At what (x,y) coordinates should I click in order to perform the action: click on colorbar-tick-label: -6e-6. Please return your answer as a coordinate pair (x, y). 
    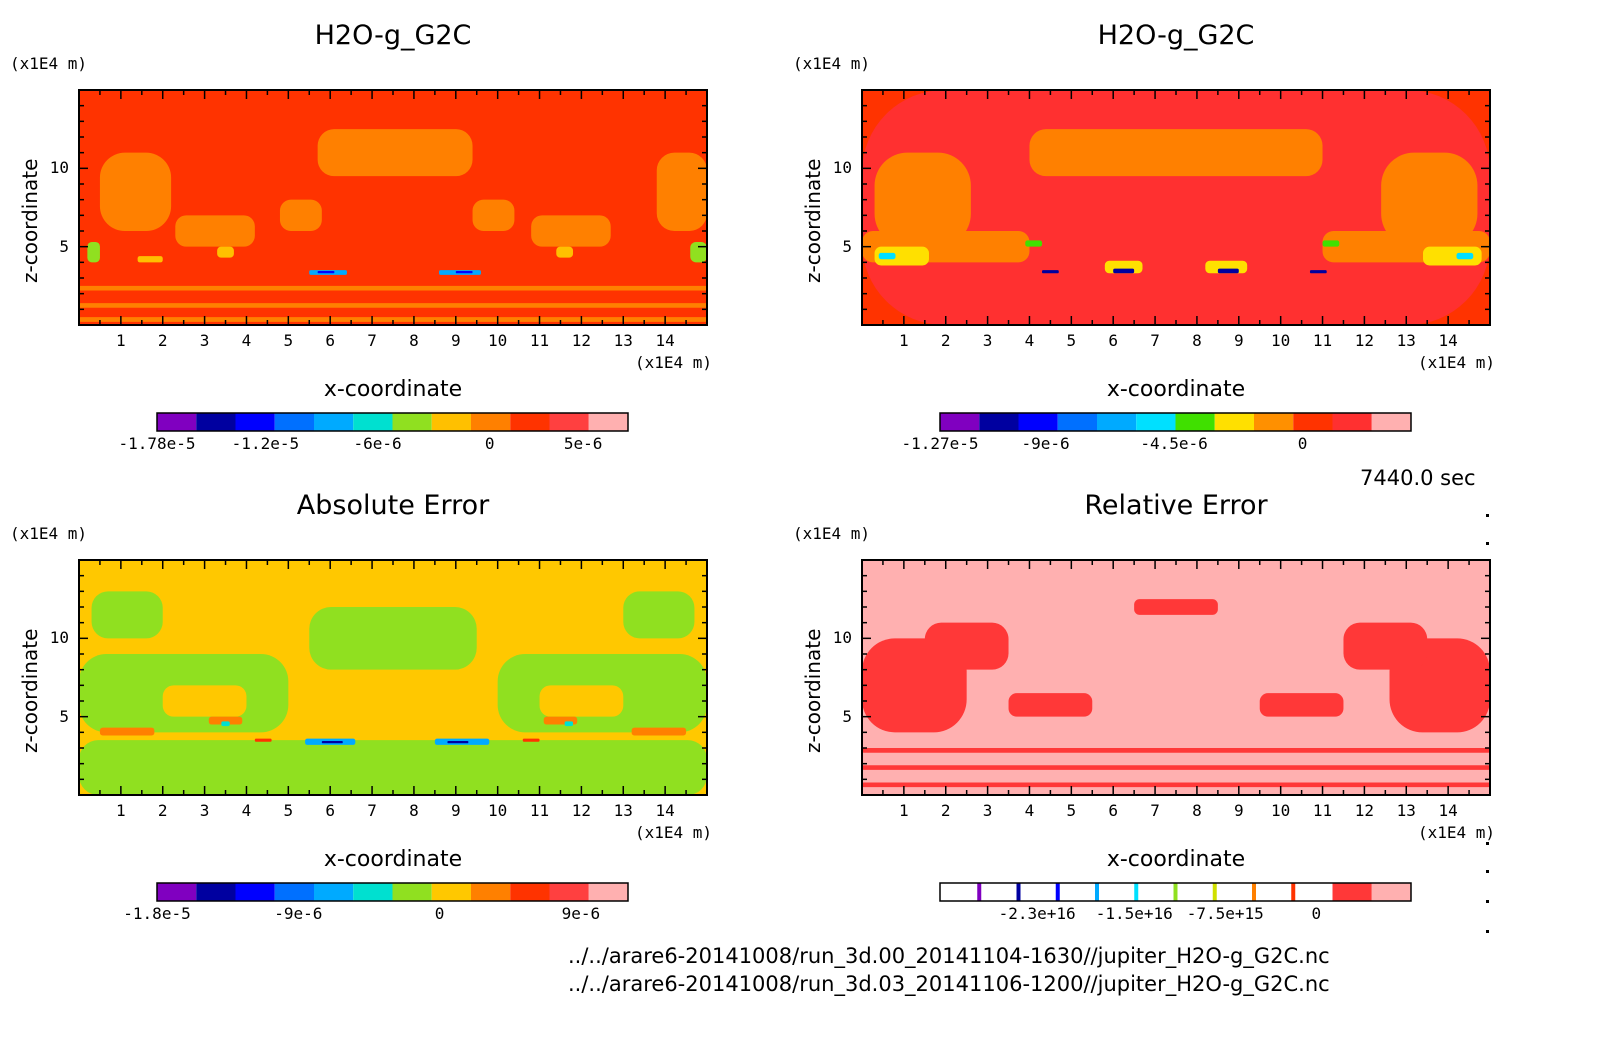
    Looking at the image, I should click on (377, 443).